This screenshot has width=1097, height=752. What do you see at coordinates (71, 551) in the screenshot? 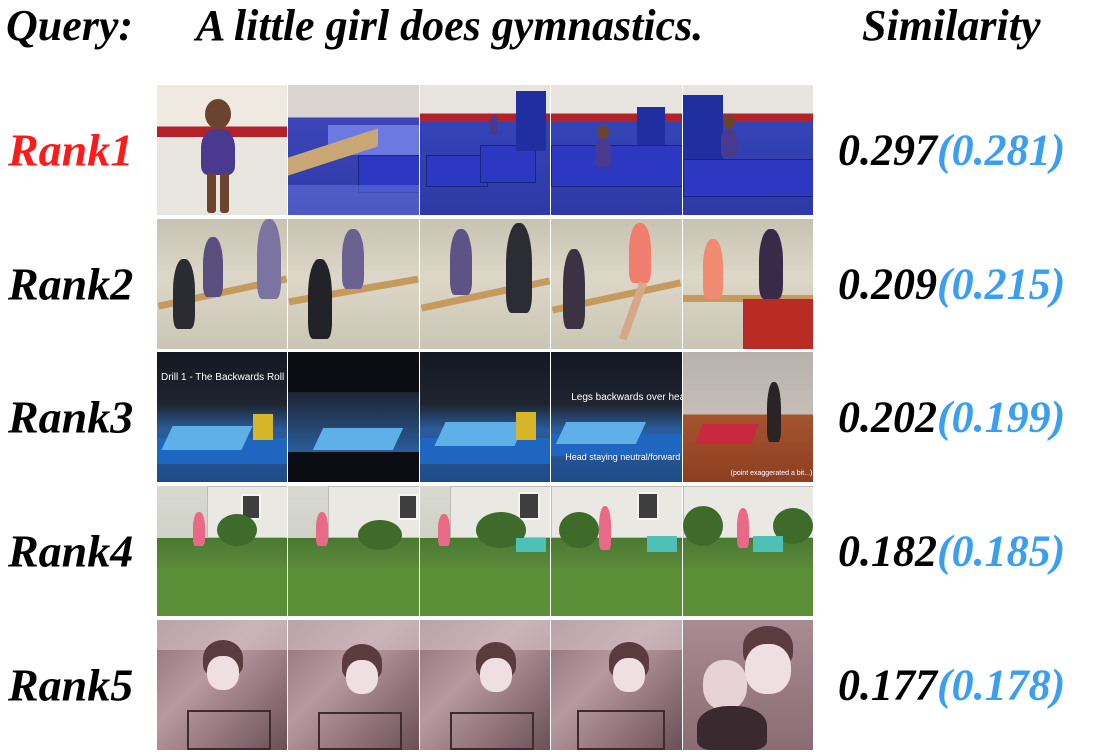
I see `rank-label-4: Rank4` at bounding box center [71, 551].